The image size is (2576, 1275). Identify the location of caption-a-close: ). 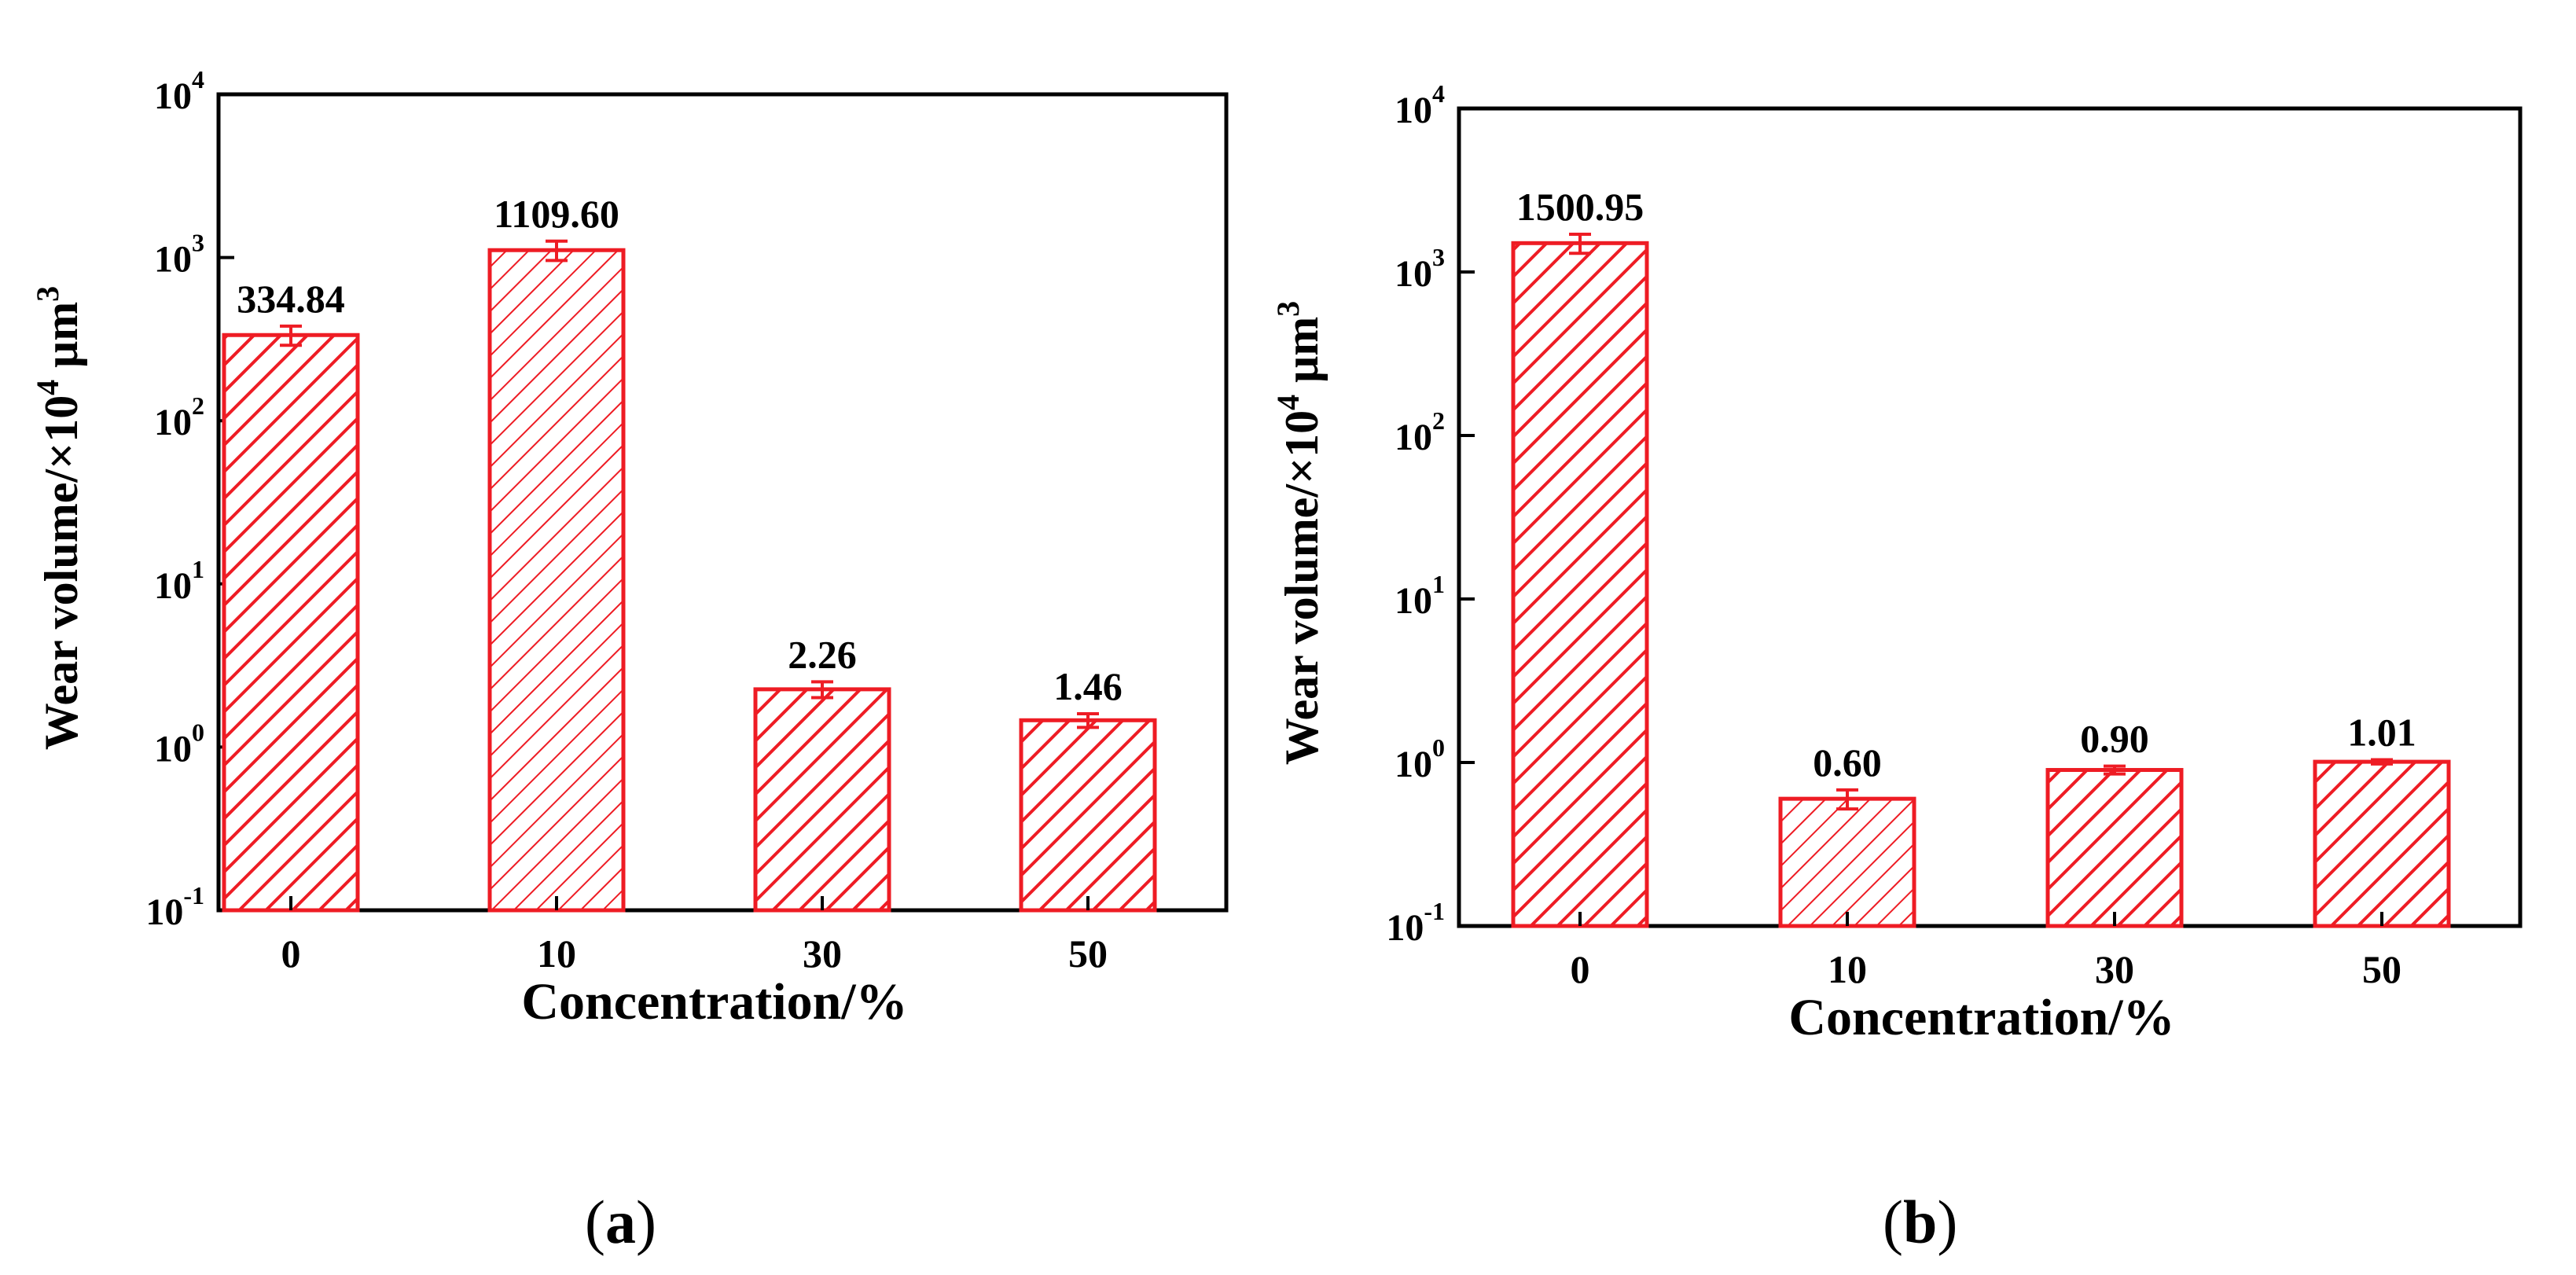
(645, 1222).